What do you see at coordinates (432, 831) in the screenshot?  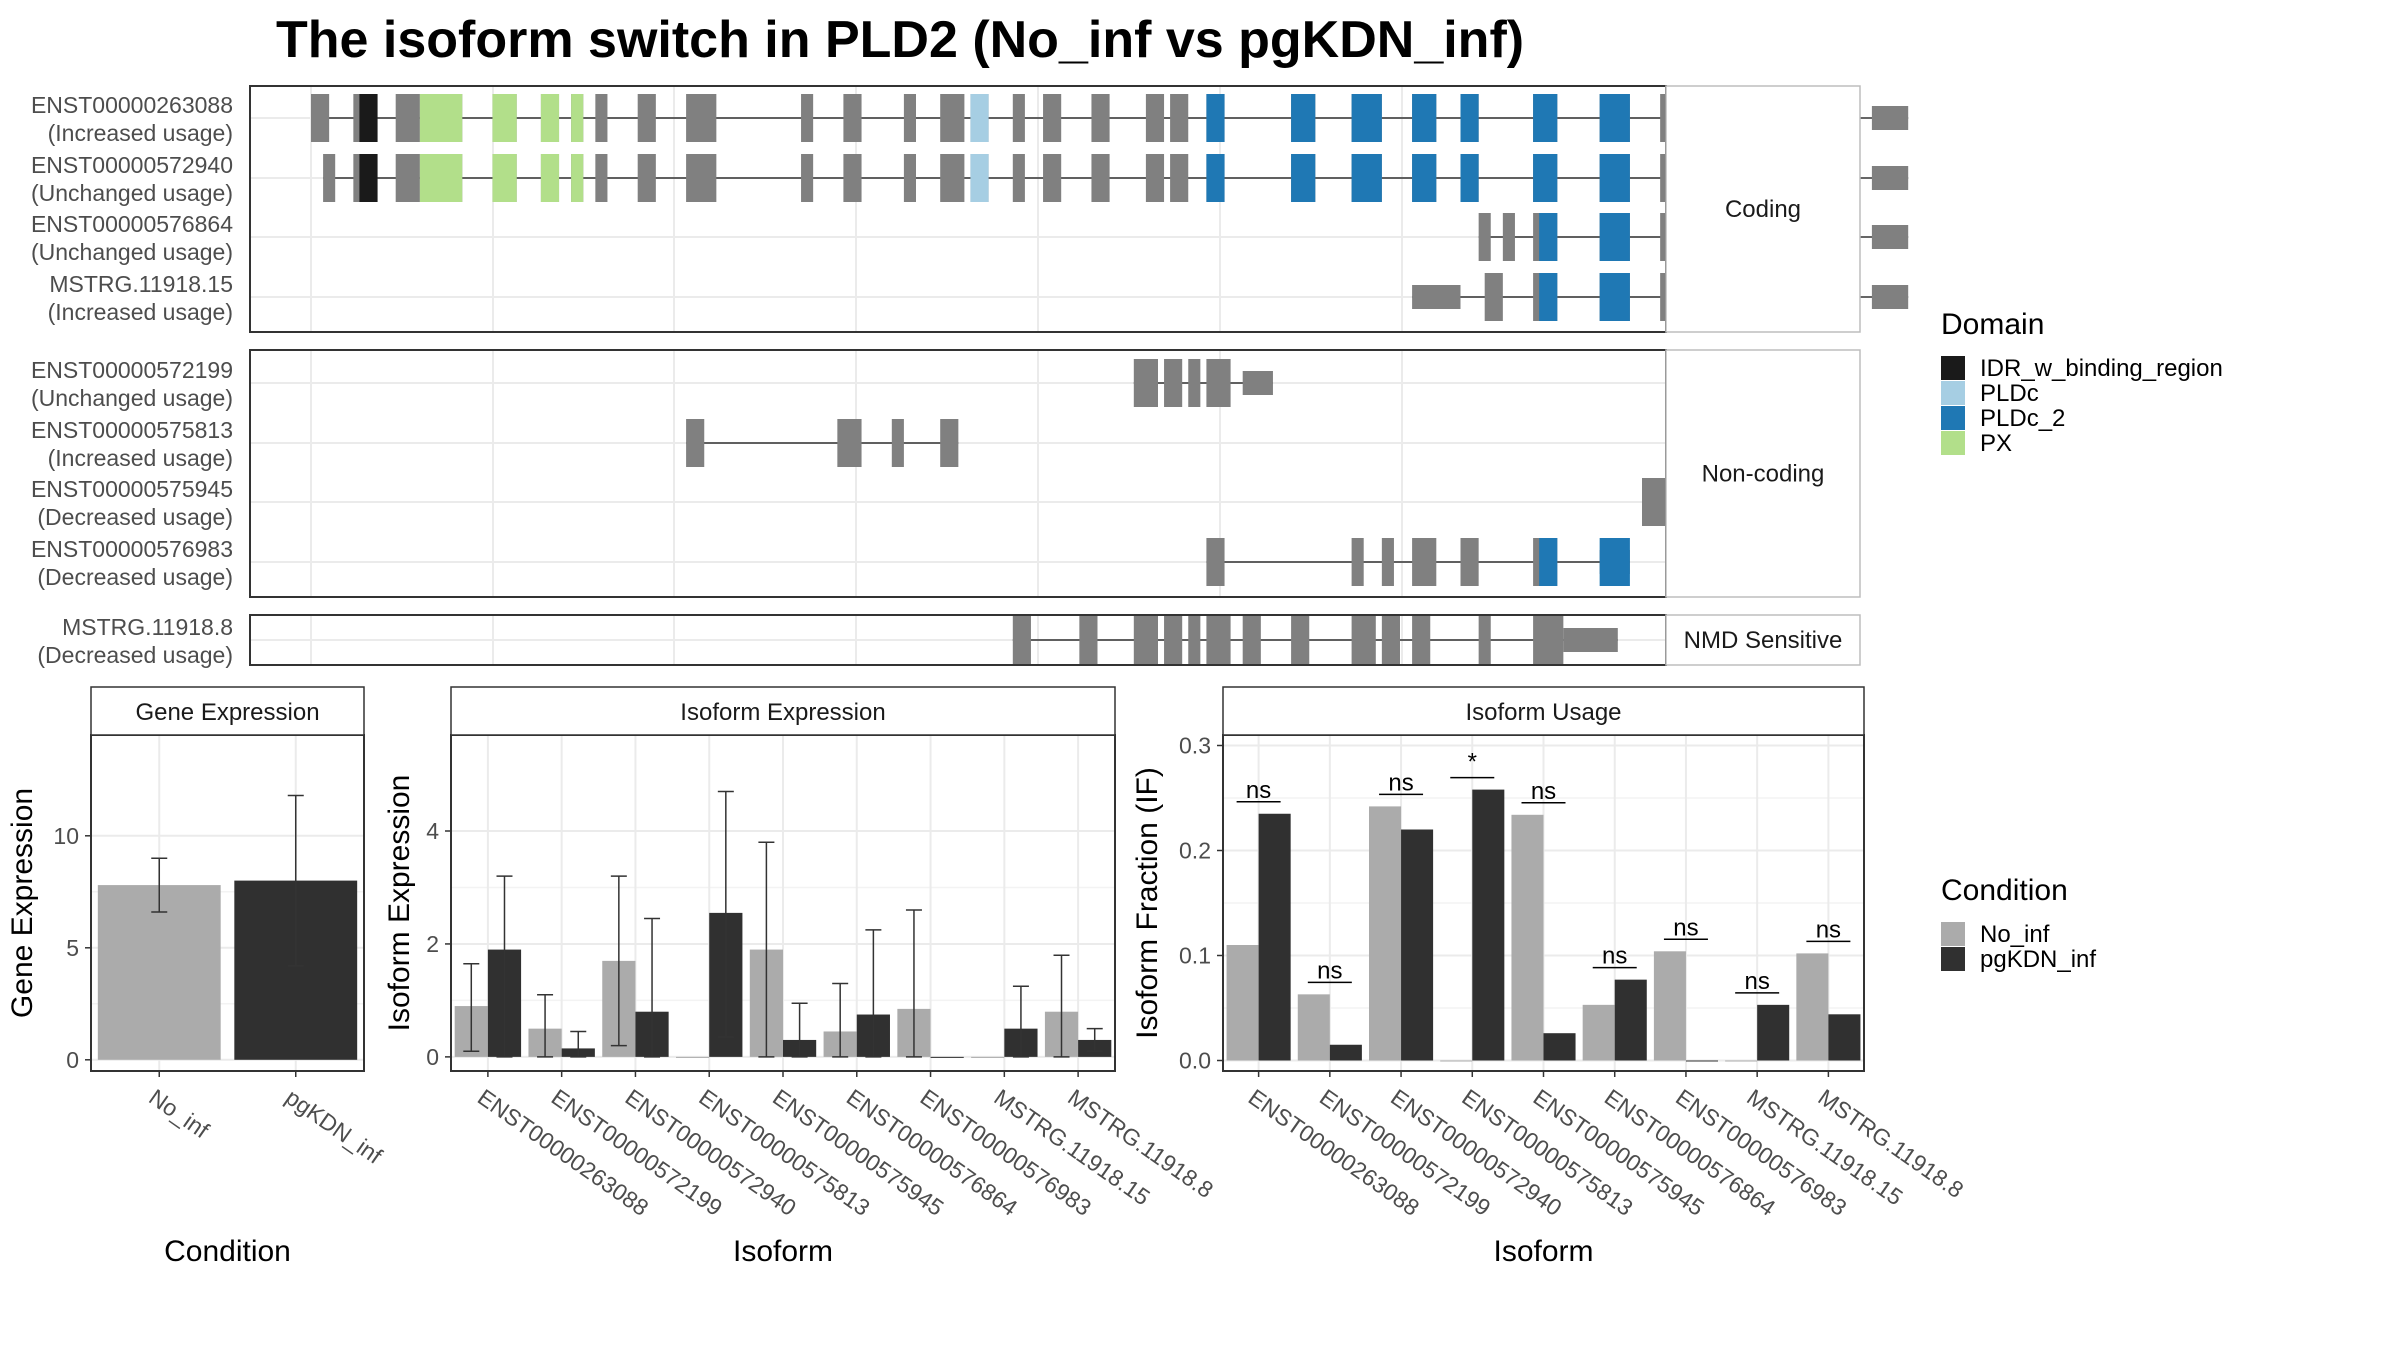 I see `y-tick-label: 4` at bounding box center [432, 831].